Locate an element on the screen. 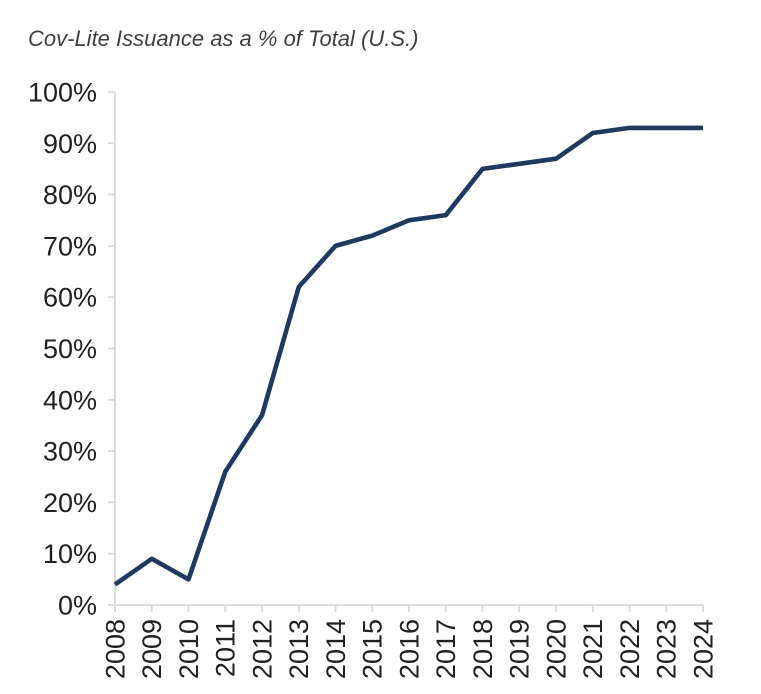 The height and width of the screenshot is (694, 761). chart-title: Cov-Lite Issuance as a % of Total (U.S.) is located at coordinates (223, 38).